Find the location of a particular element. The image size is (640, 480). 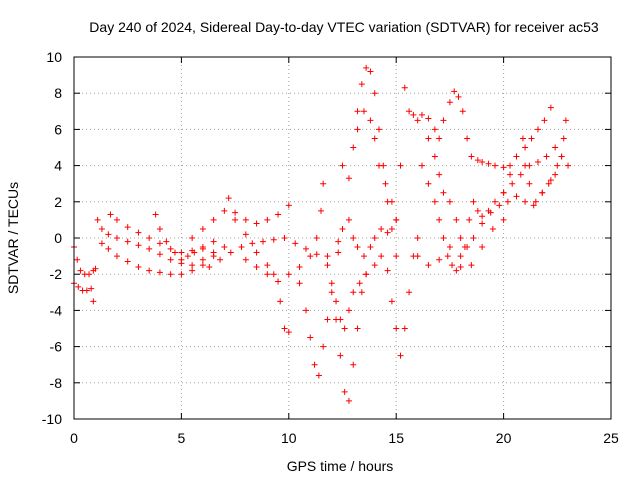

x-tick-label: 15 is located at coordinates (396, 438).